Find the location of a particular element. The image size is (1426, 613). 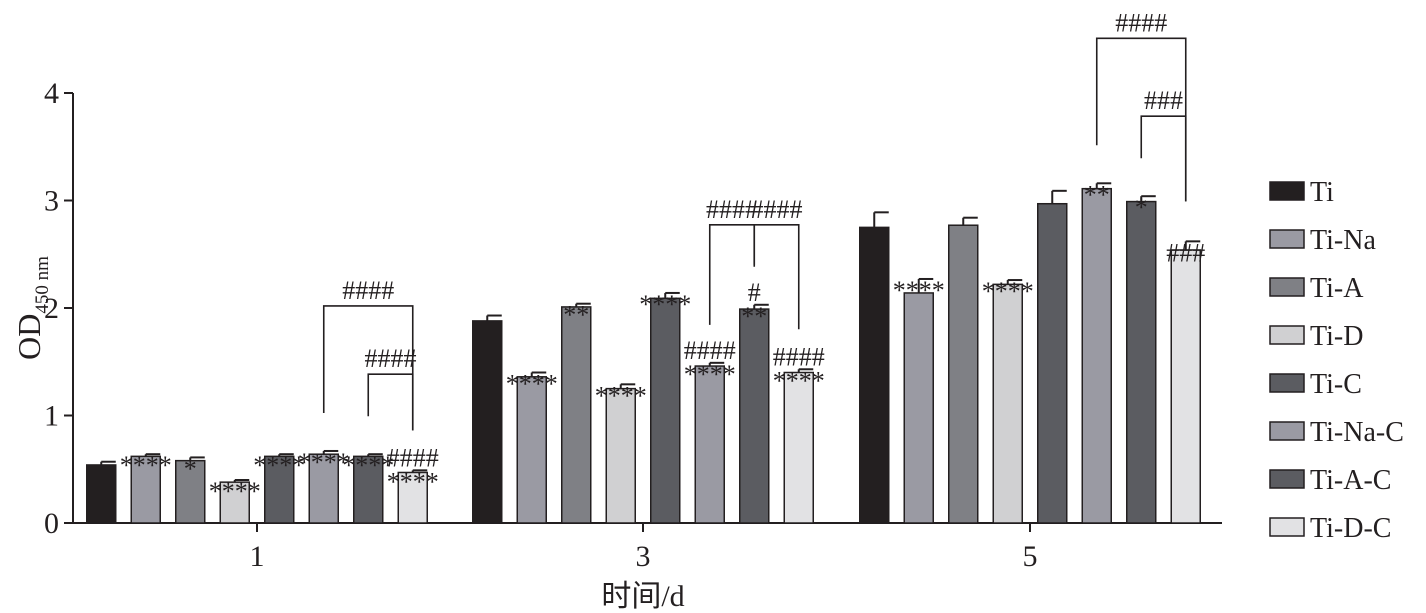

y-axis-title: OD450 nm is located at coordinates (32, 308).